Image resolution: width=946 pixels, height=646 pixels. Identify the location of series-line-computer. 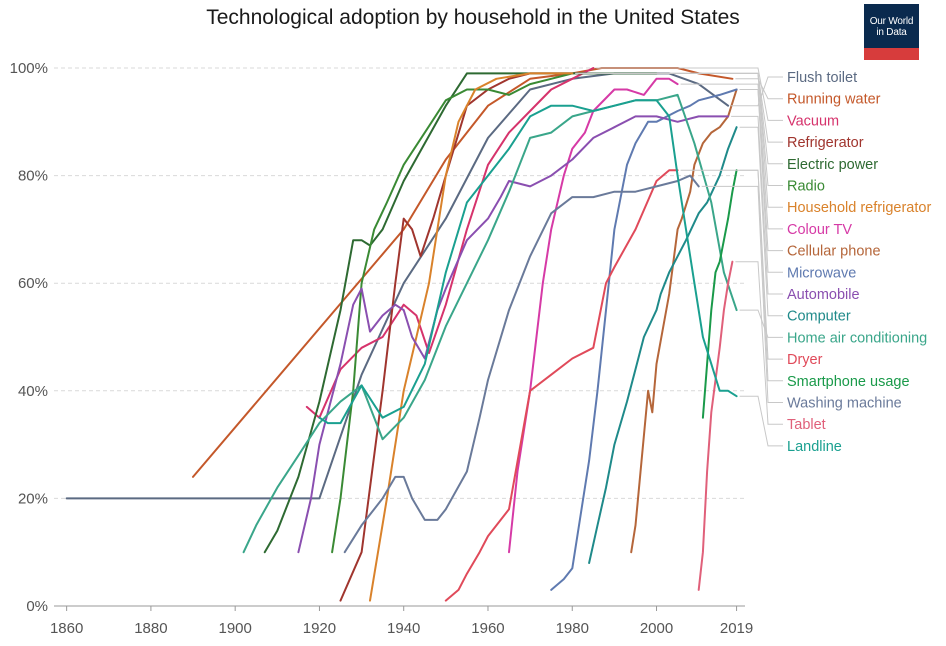
(663, 345).